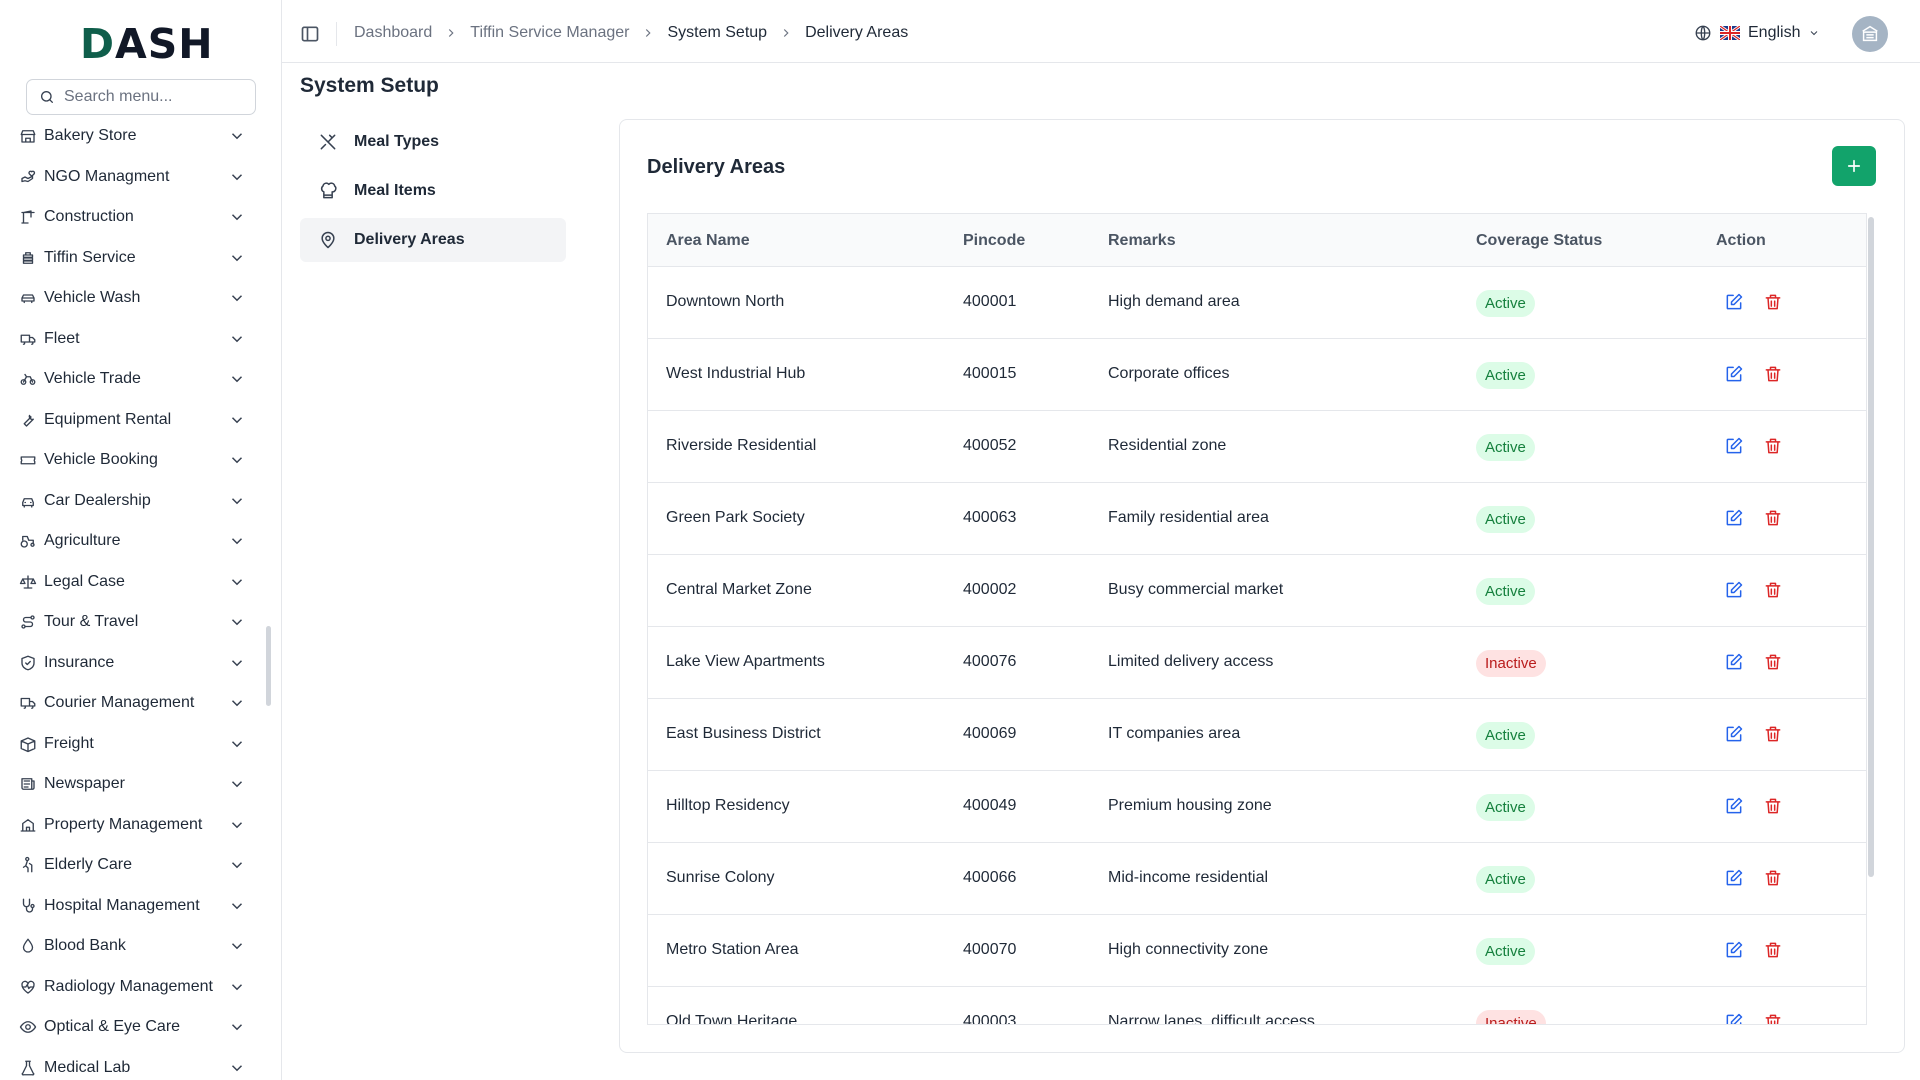 This screenshot has height=1080, width=1920. What do you see at coordinates (393, 32) in the screenshot?
I see `breadcrumb-dashboard: Dashboard` at bounding box center [393, 32].